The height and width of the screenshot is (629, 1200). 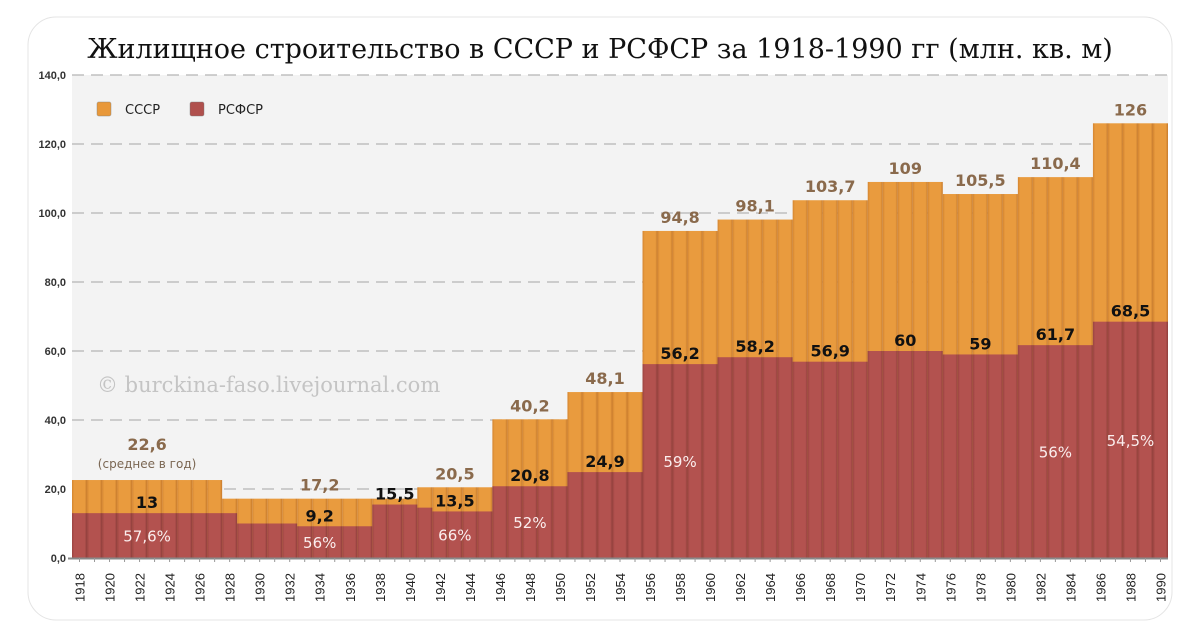 I want to click on x-tick-label: 1934, so click(x=320, y=587).